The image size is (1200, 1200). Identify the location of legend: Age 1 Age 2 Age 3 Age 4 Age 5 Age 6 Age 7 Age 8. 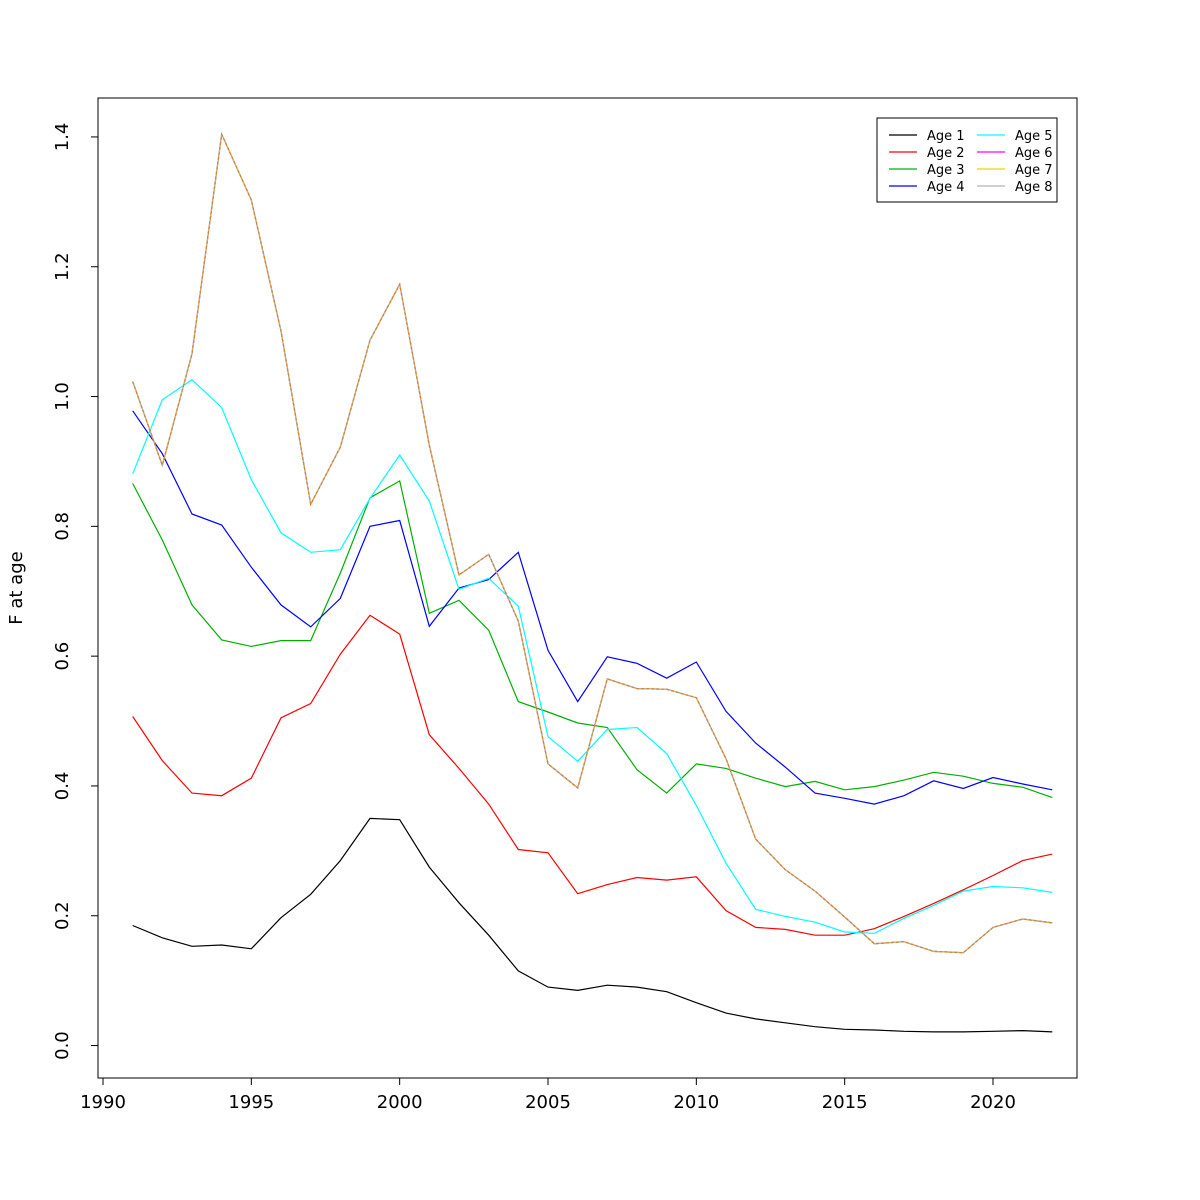
(967, 160).